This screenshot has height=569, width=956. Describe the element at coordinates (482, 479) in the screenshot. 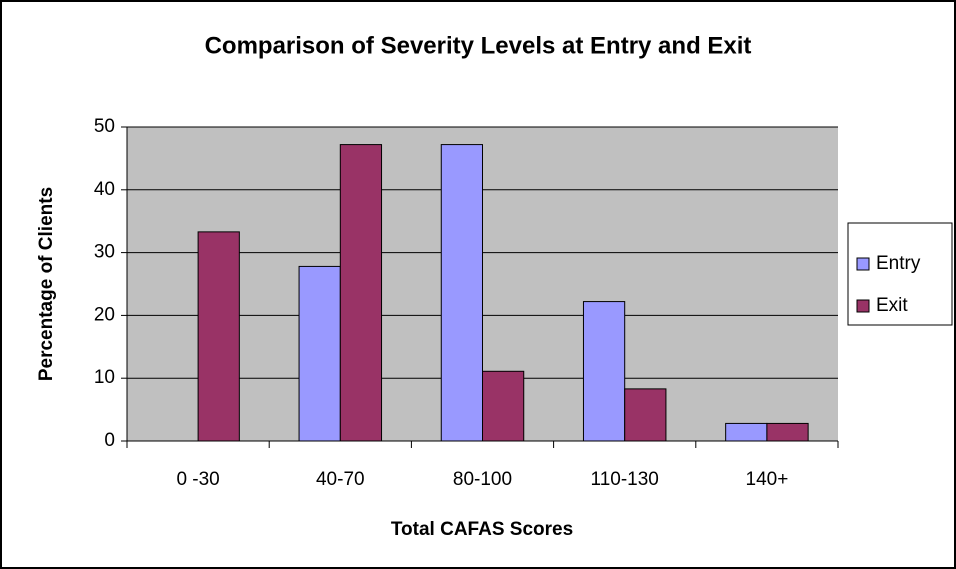

I see `x-tick-label: 80-100` at that location.